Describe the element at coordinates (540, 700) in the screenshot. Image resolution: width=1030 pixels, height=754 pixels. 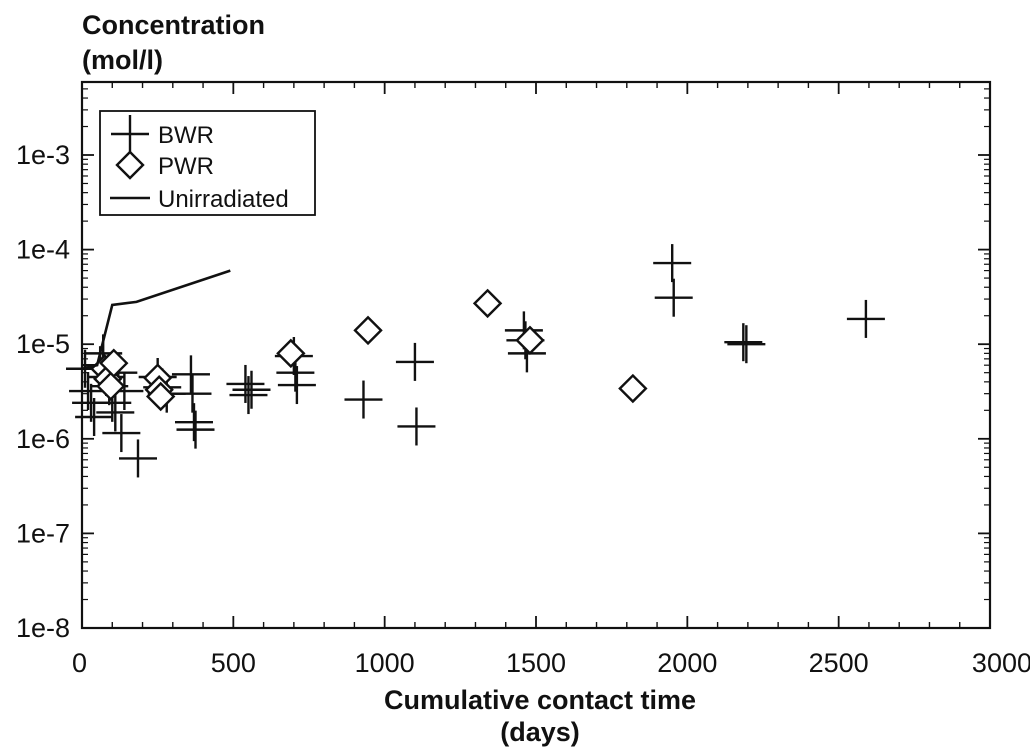
I see `x-axis-label-line1: Cumulative contact time` at that location.